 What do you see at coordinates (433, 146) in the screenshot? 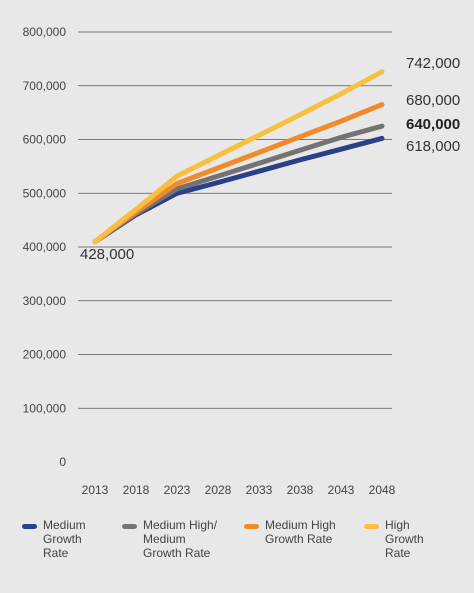
I see `end-value-label: 618,000` at bounding box center [433, 146].